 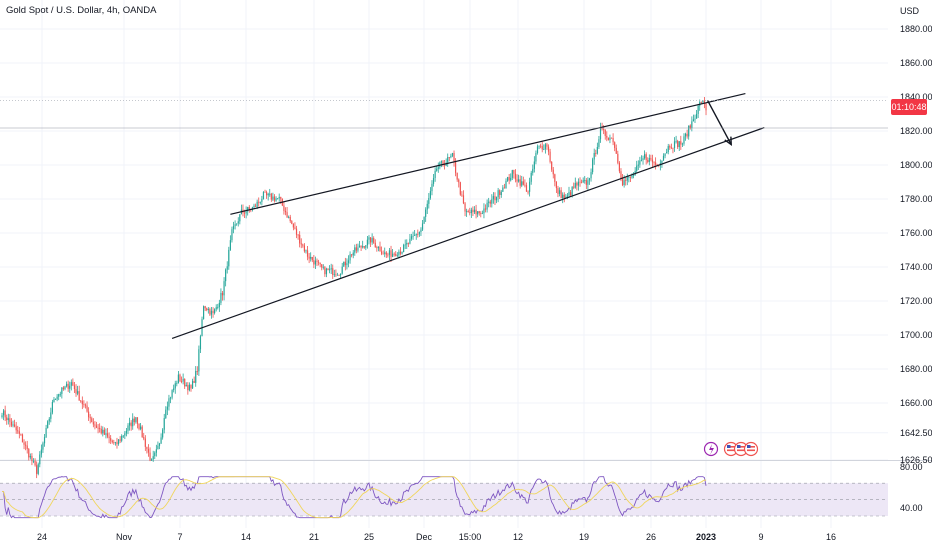 What do you see at coordinates (436, 537) in the screenshot?
I see `time-axis: 24 Nov 7 14 21 25 Dec 15:00 12 19 26 2023 9 16` at bounding box center [436, 537].